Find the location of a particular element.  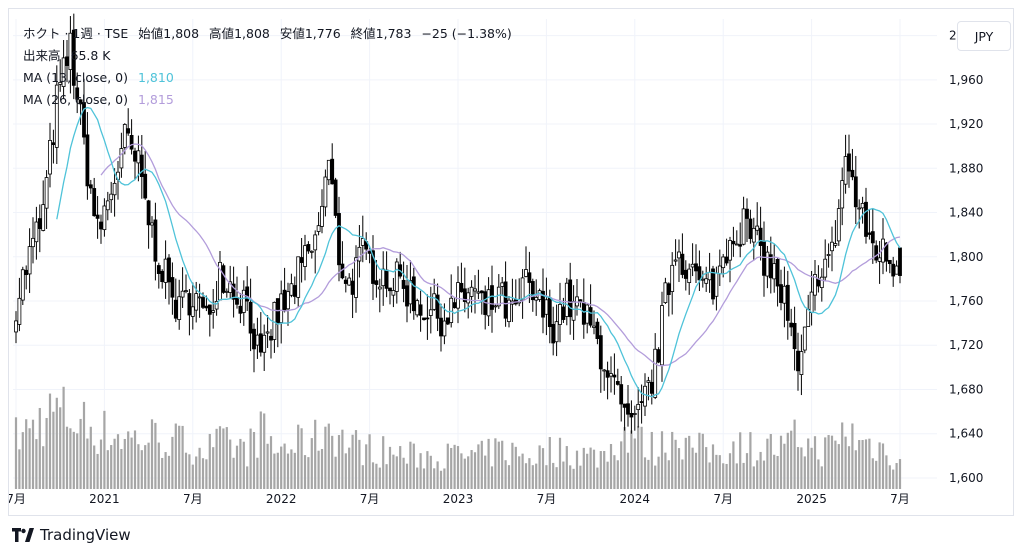

ma26-legend: MA (26, close, 0) 1,815 is located at coordinates (98, 100).